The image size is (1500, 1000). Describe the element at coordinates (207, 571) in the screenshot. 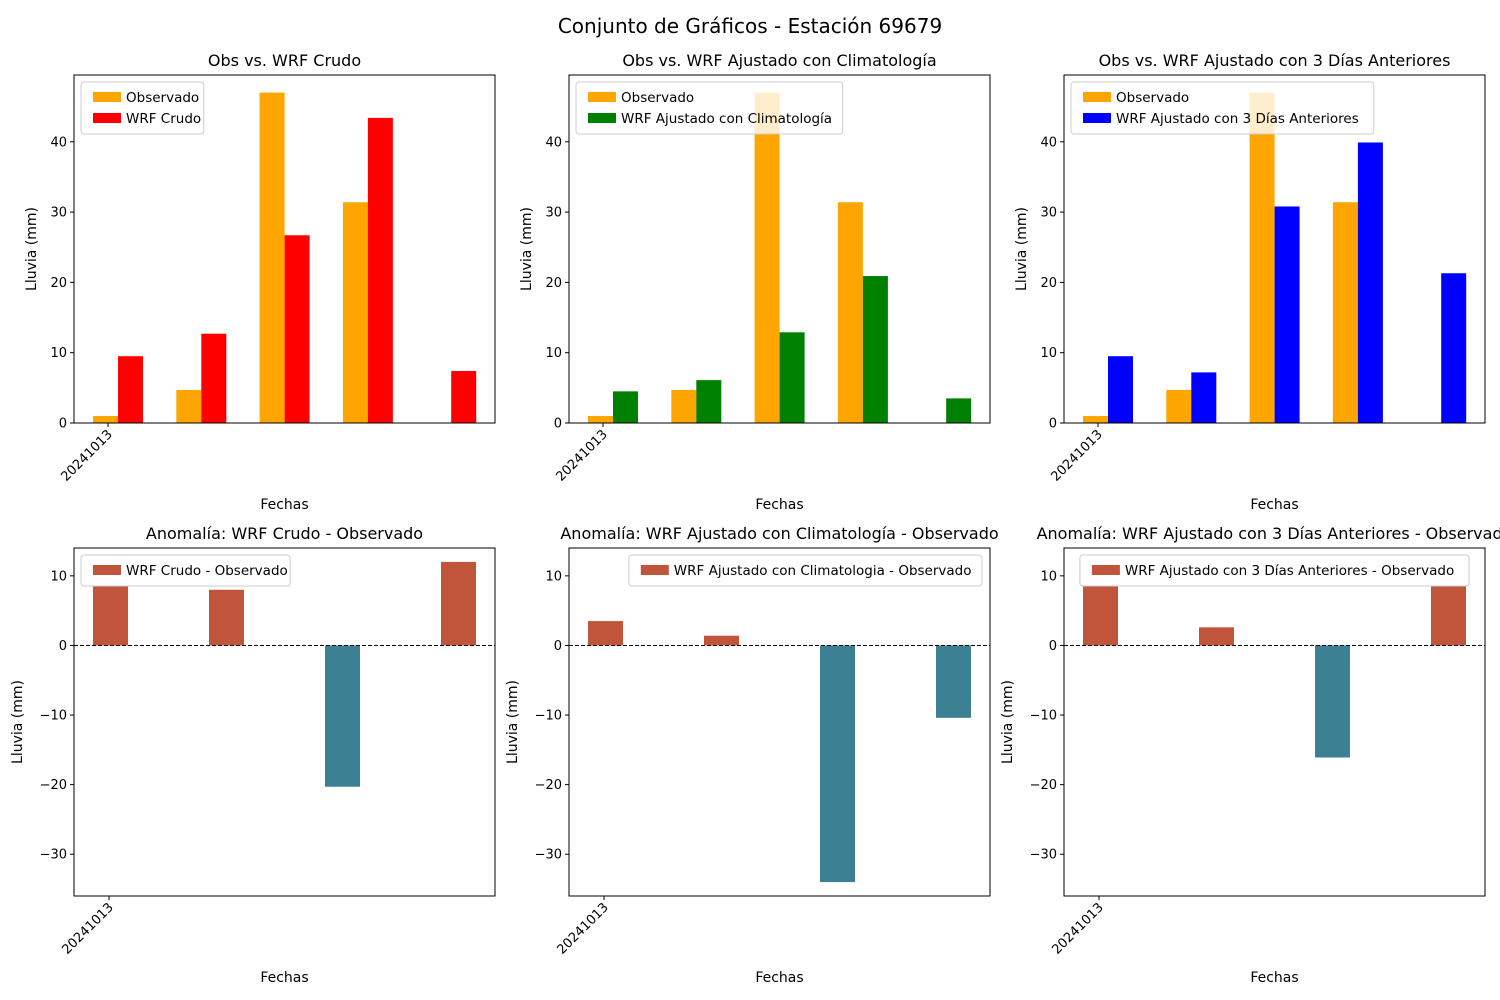

I see `legend-label: WRF Crudo - Observado` at that location.